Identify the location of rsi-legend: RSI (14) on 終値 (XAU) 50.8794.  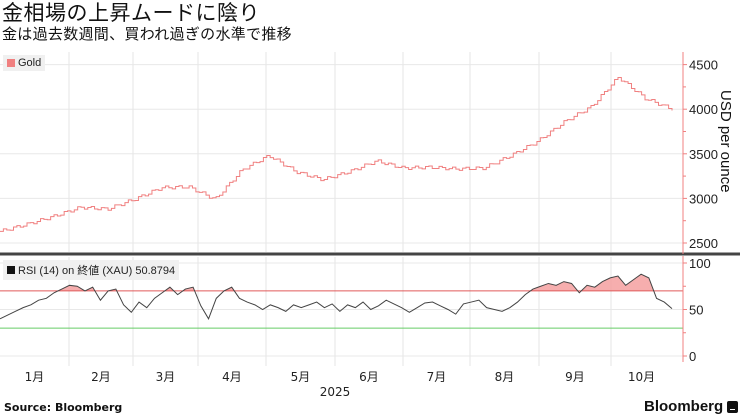
(91, 270).